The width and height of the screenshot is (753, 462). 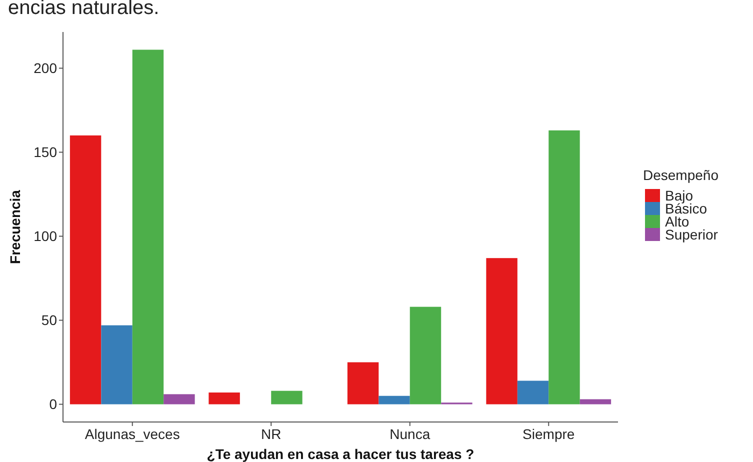 What do you see at coordinates (340, 454) in the screenshot?
I see `x-axis-title: ¿Te ayudan en casa a hacer tus tareas ?` at bounding box center [340, 454].